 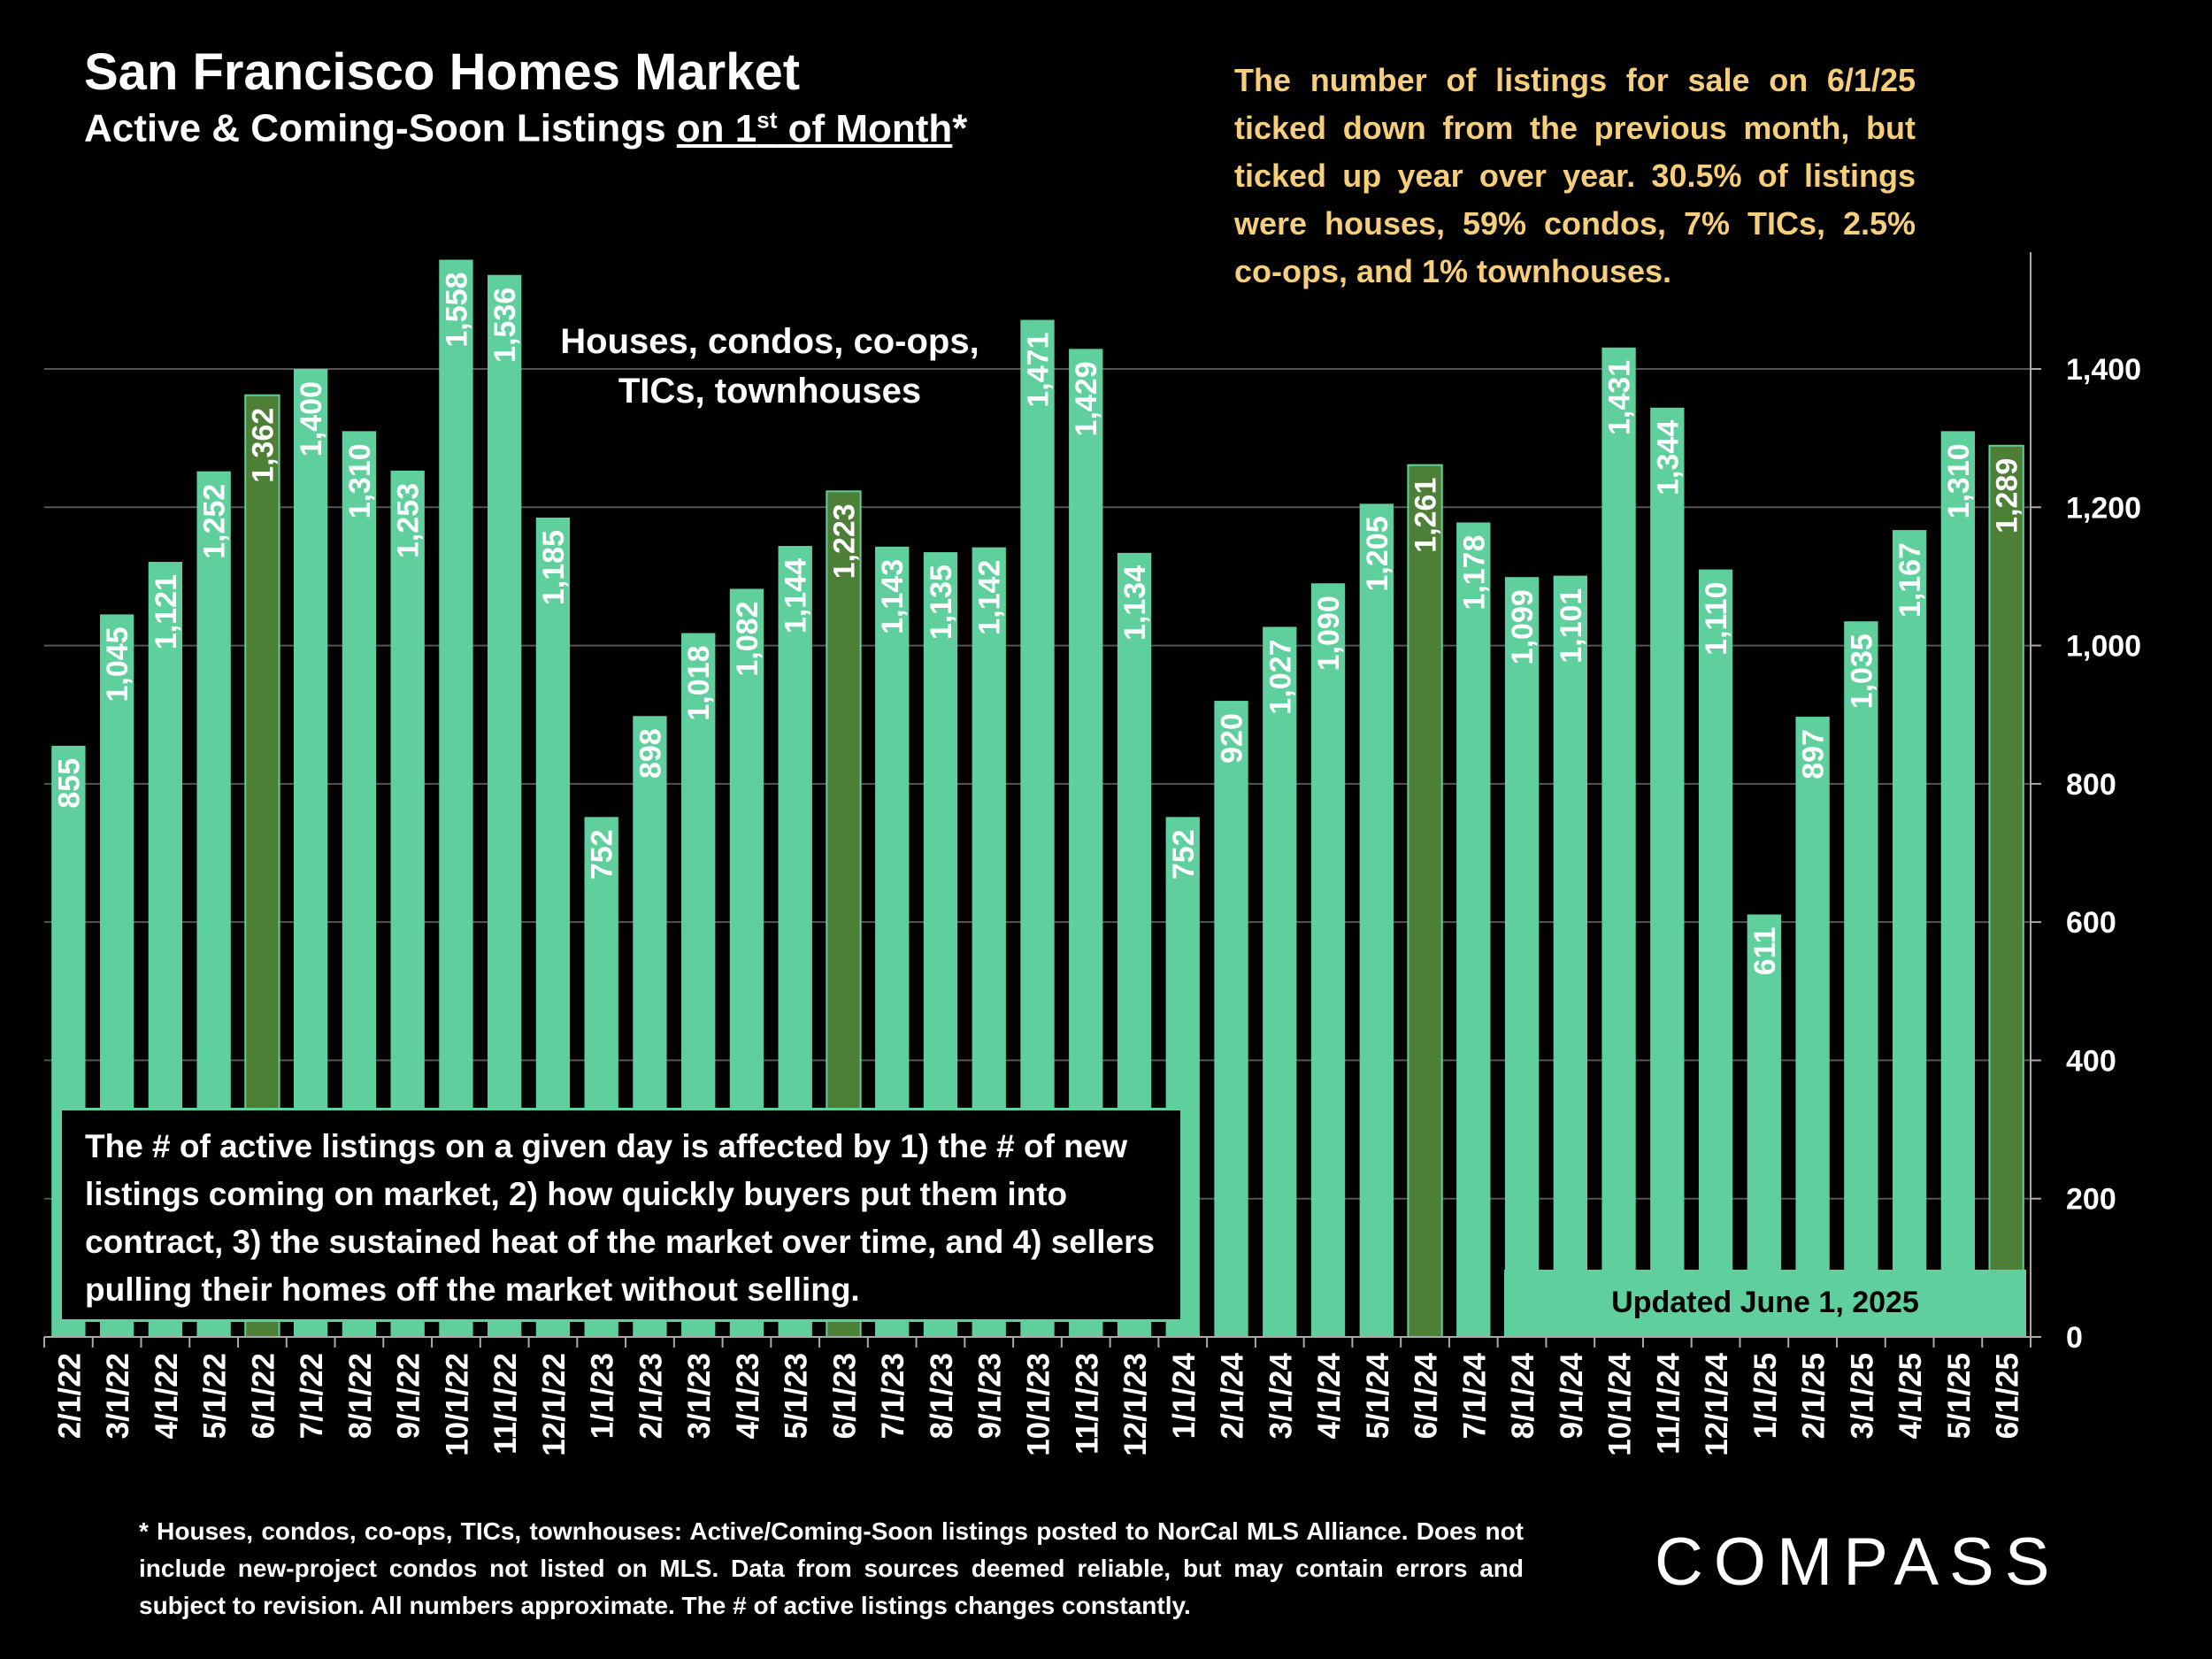 What do you see at coordinates (770, 367) in the screenshot?
I see `scope-label: Houses, condos, co-ops, TICs, townhouses` at bounding box center [770, 367].